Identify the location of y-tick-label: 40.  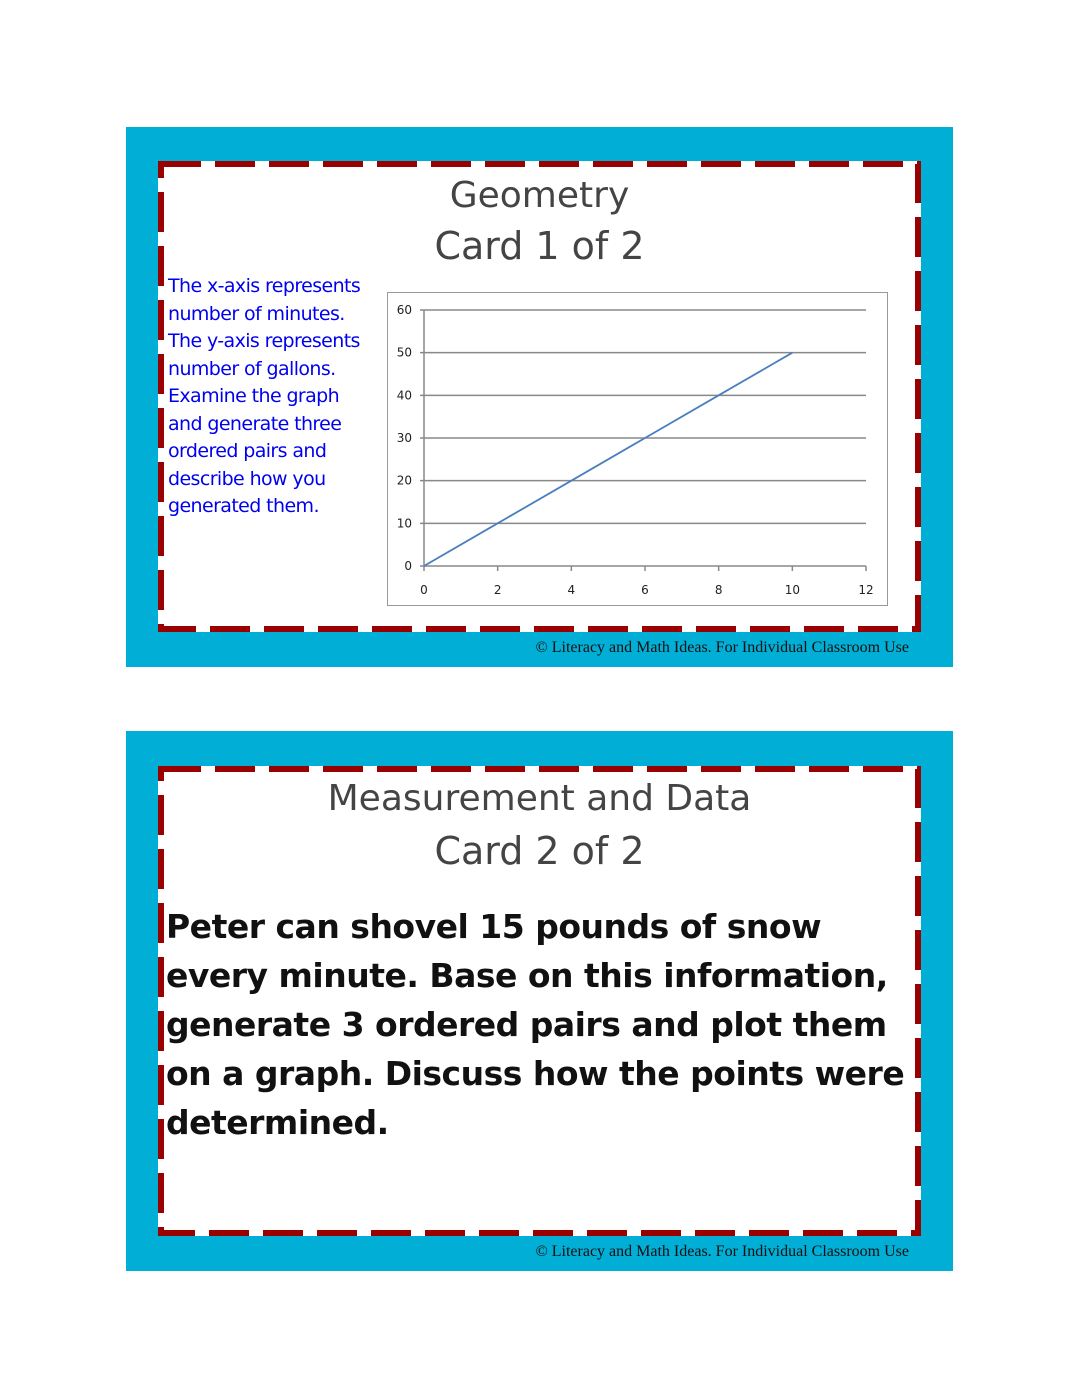
(404, 395).